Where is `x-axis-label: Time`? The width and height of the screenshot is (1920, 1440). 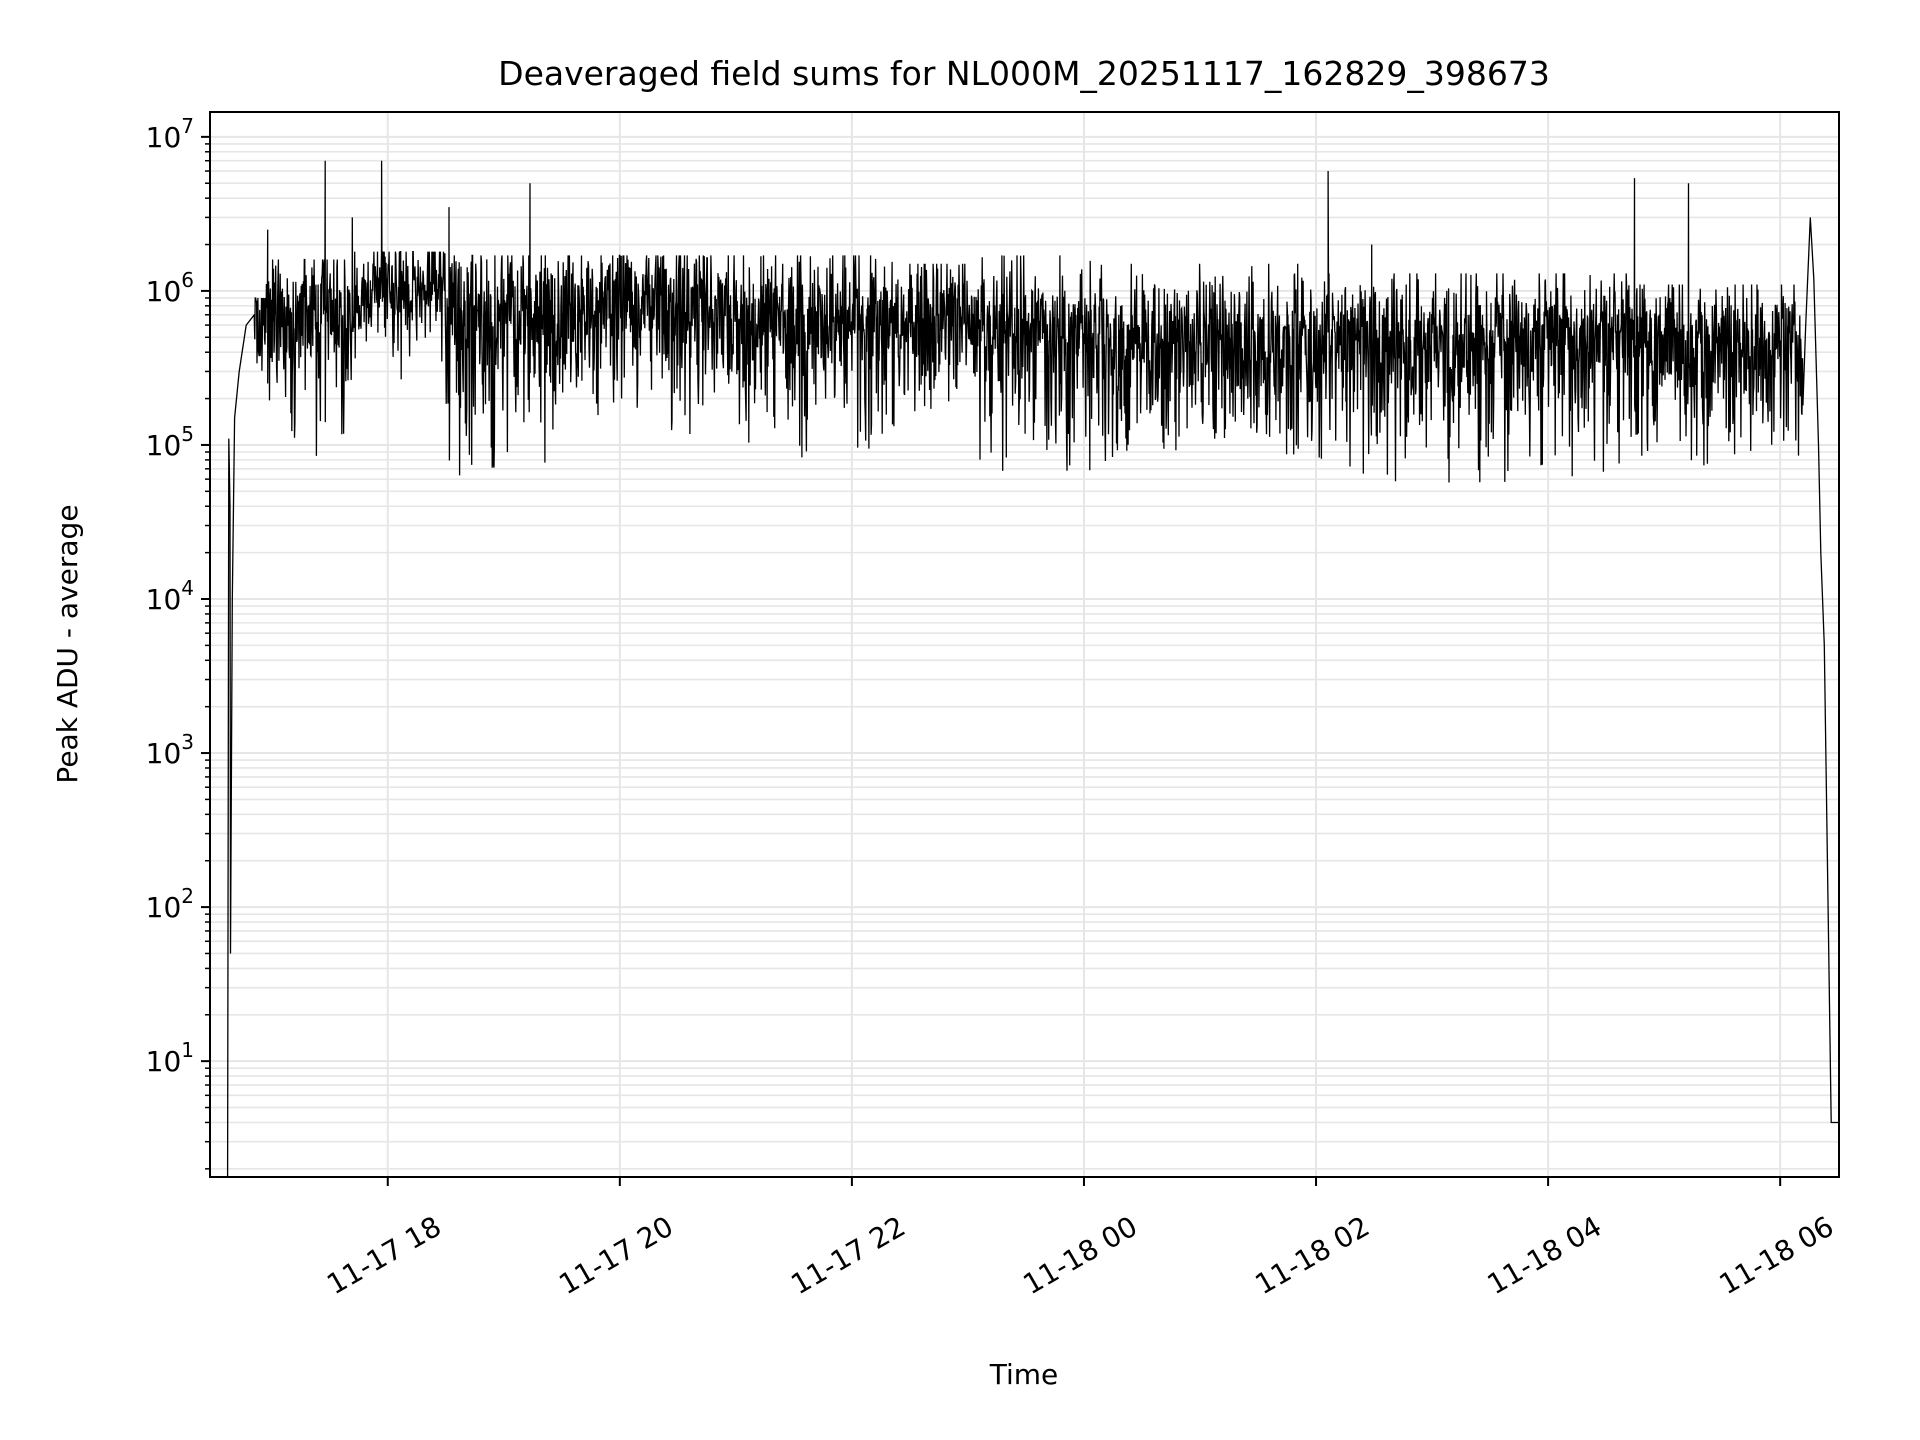
x-axis-label: Time is located at coordinates (1024, 1374).